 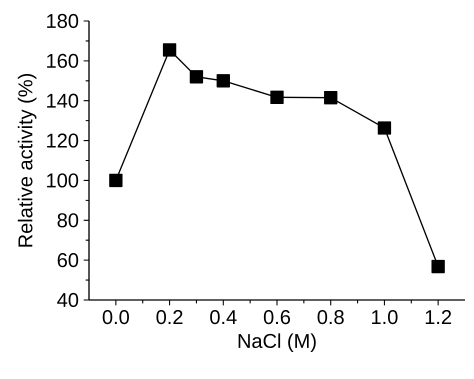 I want to click on x-tick-label: 0.8, so click(x=331, y=317).